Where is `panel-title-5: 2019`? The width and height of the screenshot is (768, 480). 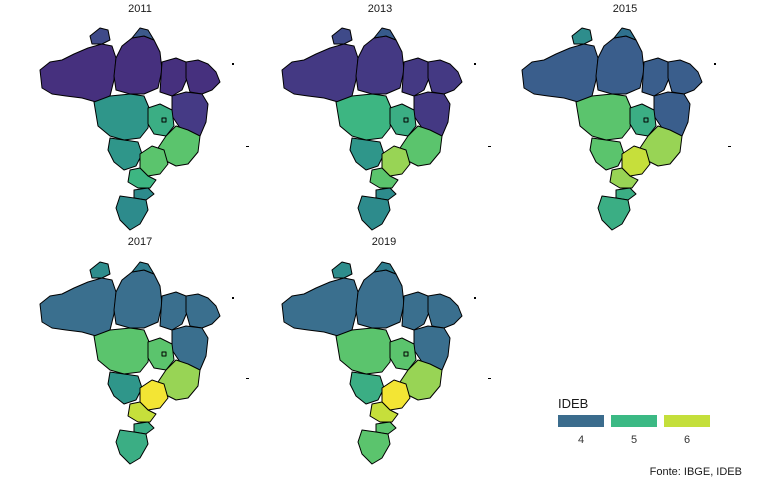 panel-title-5: 2019 is located at coordinates (384, 242).